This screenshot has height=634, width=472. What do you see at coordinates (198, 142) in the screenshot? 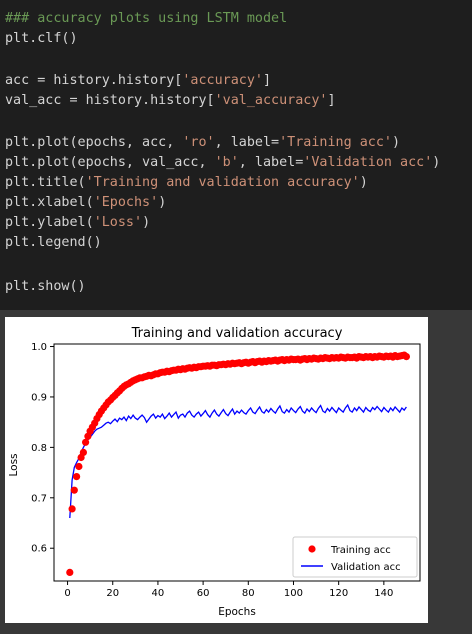
I see `code-string-token: 'ro'` at bounding box center [198, 142].